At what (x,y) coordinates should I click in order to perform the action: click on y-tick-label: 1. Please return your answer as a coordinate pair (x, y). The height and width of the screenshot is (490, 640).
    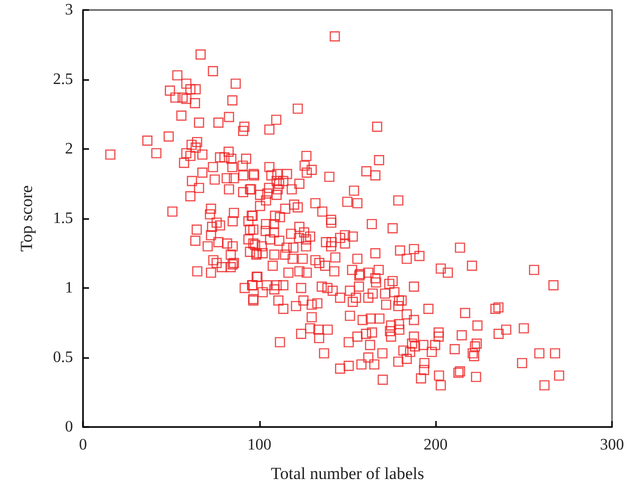
    Looking at the image, I should click on (69, 288).